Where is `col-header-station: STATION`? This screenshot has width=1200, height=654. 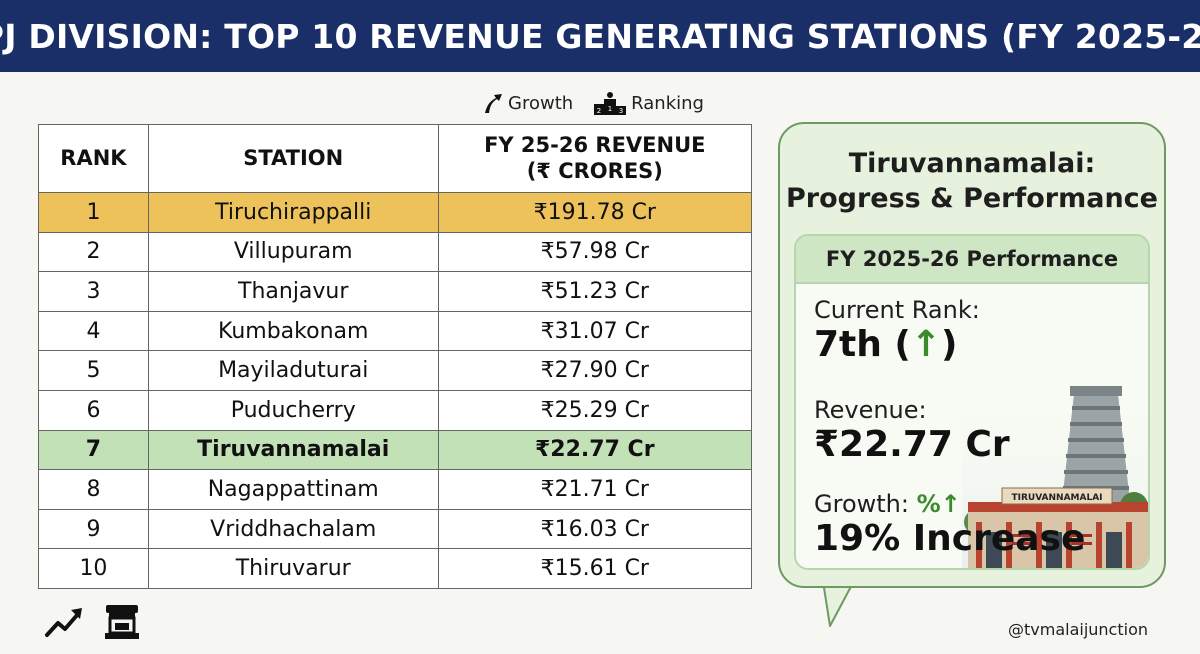 col-header-station: STATION is located at coordinates (293, 158).